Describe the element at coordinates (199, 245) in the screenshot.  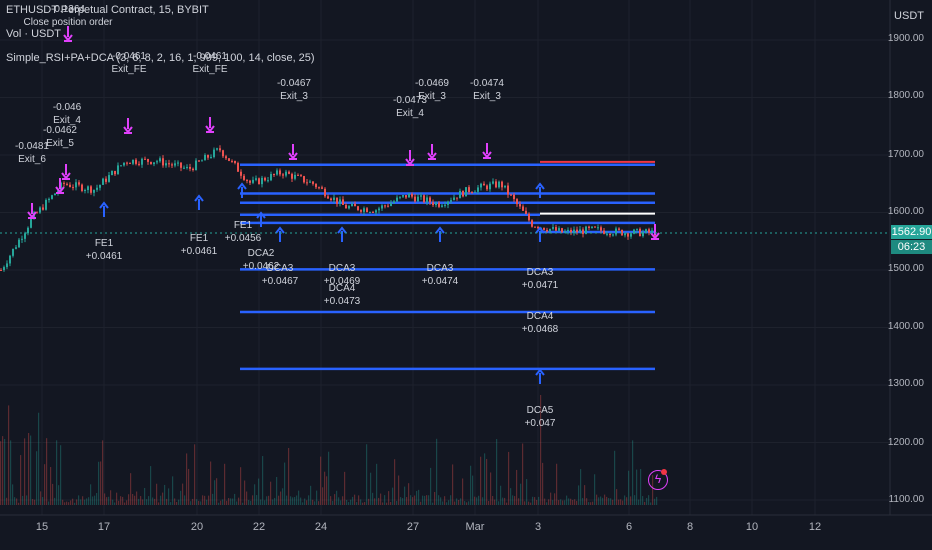
I see `entry-annotation-fe1-b: FE1 +0.0461` at that location.